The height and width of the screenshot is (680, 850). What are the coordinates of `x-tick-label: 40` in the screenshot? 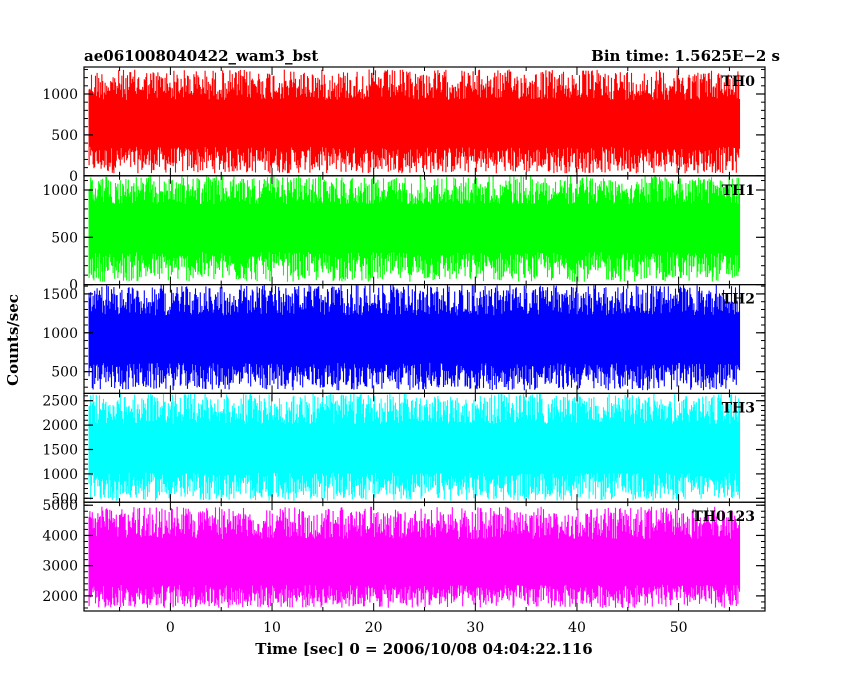 It's located at (577, 628).